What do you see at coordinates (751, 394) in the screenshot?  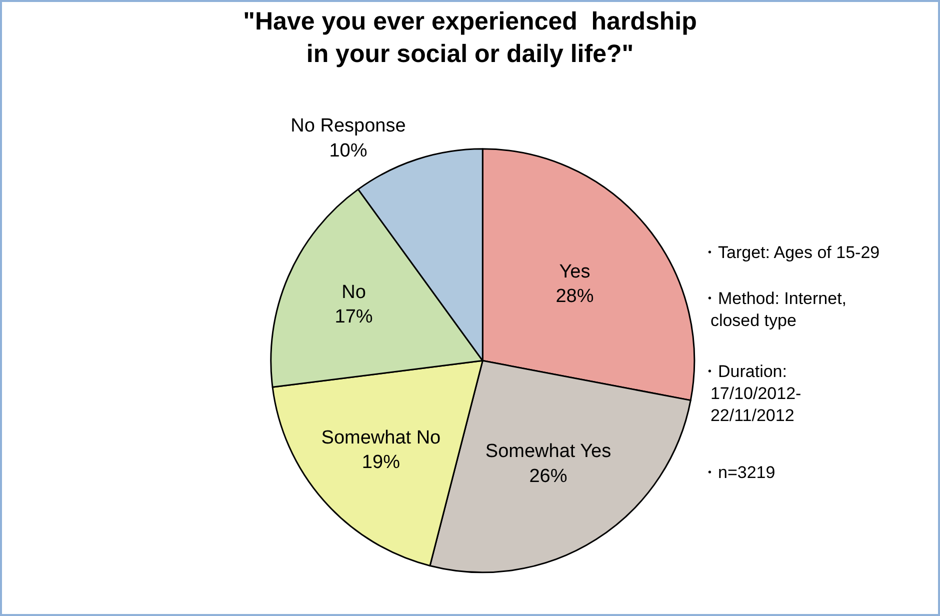 I see `text: ・Duration: 17/10/2012- 22/11/2012` at bounding box center [751, 394].